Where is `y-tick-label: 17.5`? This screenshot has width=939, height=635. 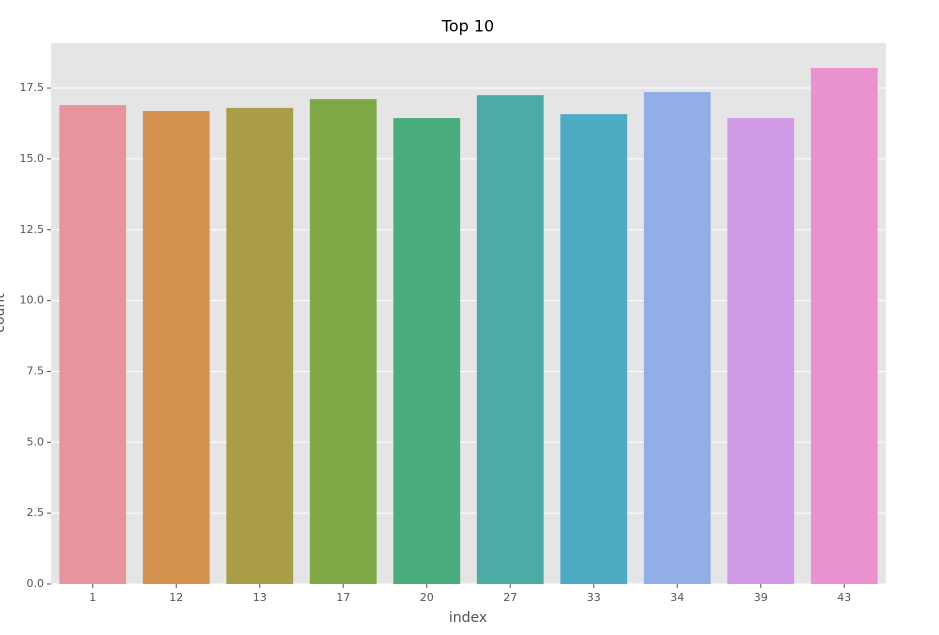 y-tick-label: 17.5 is located at coordinates (32, 87).